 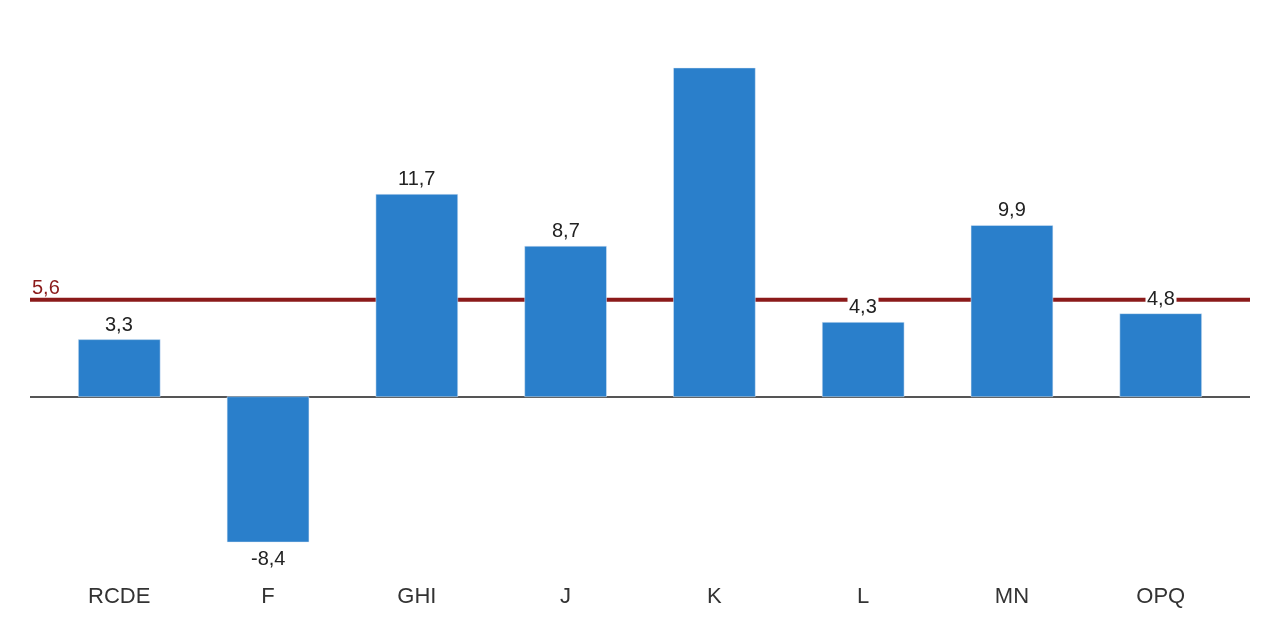 I want to click on x-tick-label: GHI, so click(x=417, y=595).